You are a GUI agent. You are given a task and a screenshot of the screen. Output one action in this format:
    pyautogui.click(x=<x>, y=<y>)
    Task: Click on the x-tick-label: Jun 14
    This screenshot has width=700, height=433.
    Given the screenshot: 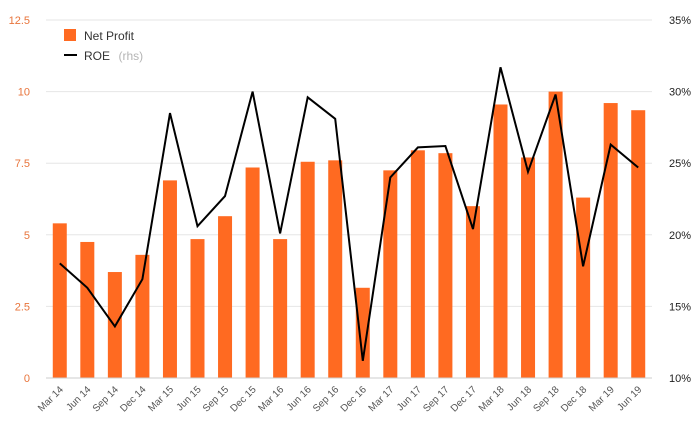 What is the action you would take?
    pyautogui.click(x=78, y=398)
    